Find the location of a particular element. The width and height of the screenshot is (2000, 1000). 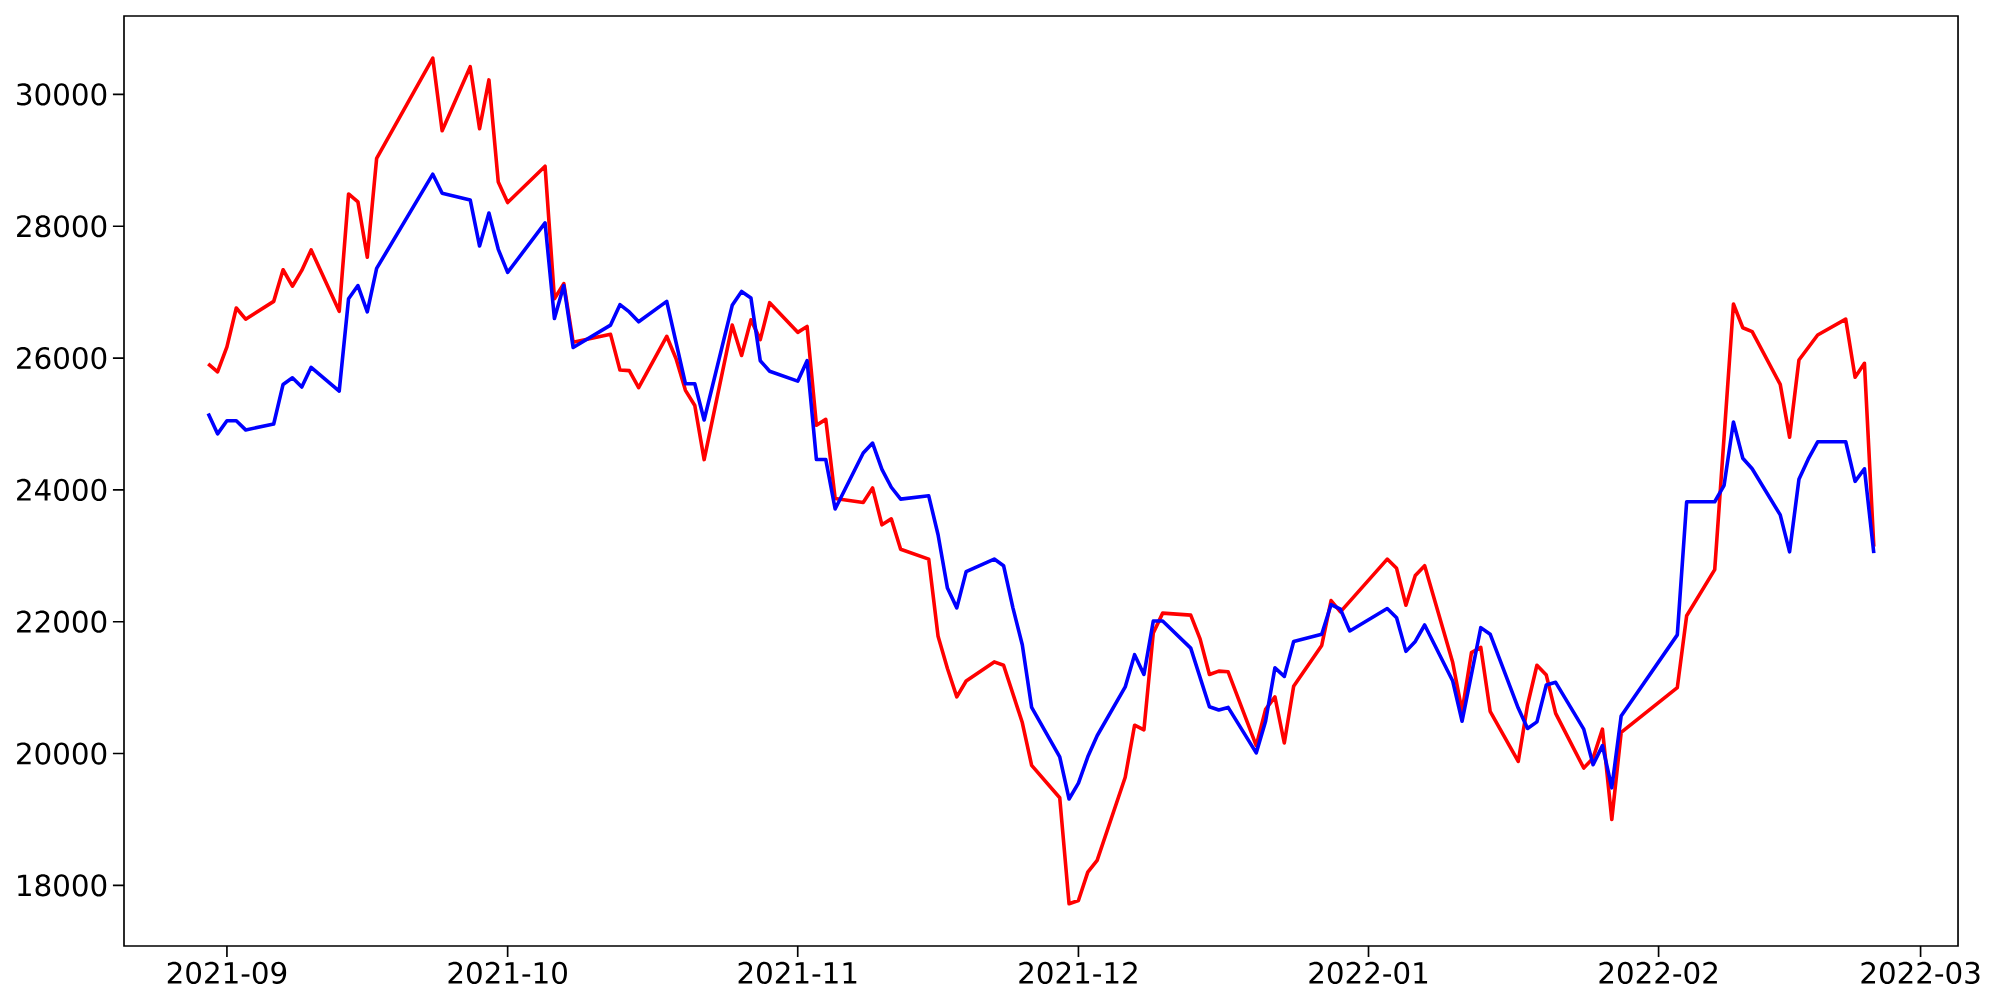

x-tick-label: 2021-10 is located at coordinates (507, 972).